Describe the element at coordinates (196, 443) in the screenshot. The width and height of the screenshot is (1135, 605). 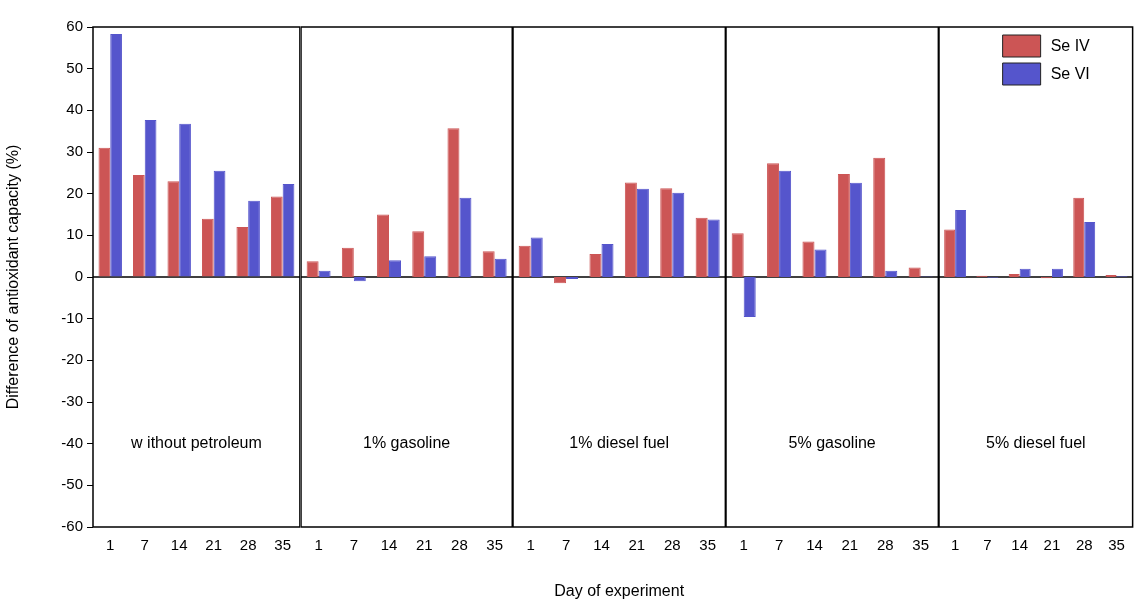
I see `annotation: w ithout petroleum` at that location.